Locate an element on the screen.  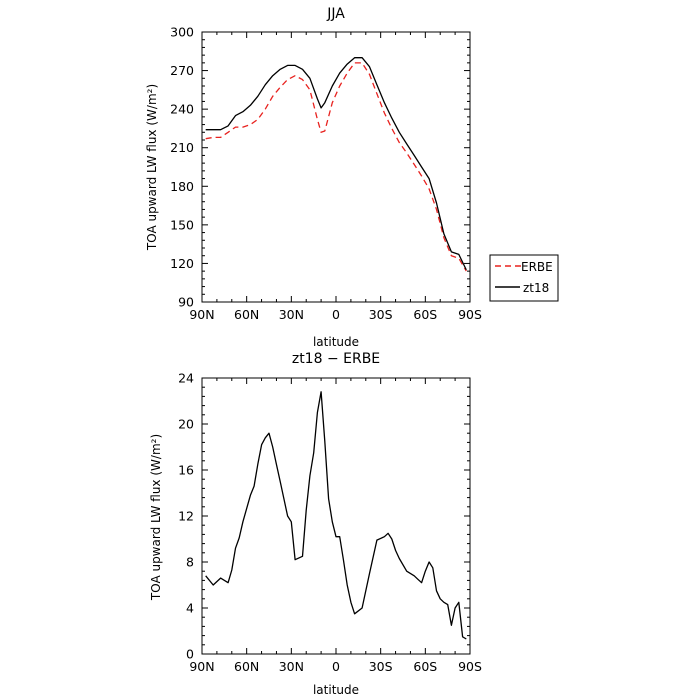
top-x-tick-label: 30N is located at coordinates (291, 314).